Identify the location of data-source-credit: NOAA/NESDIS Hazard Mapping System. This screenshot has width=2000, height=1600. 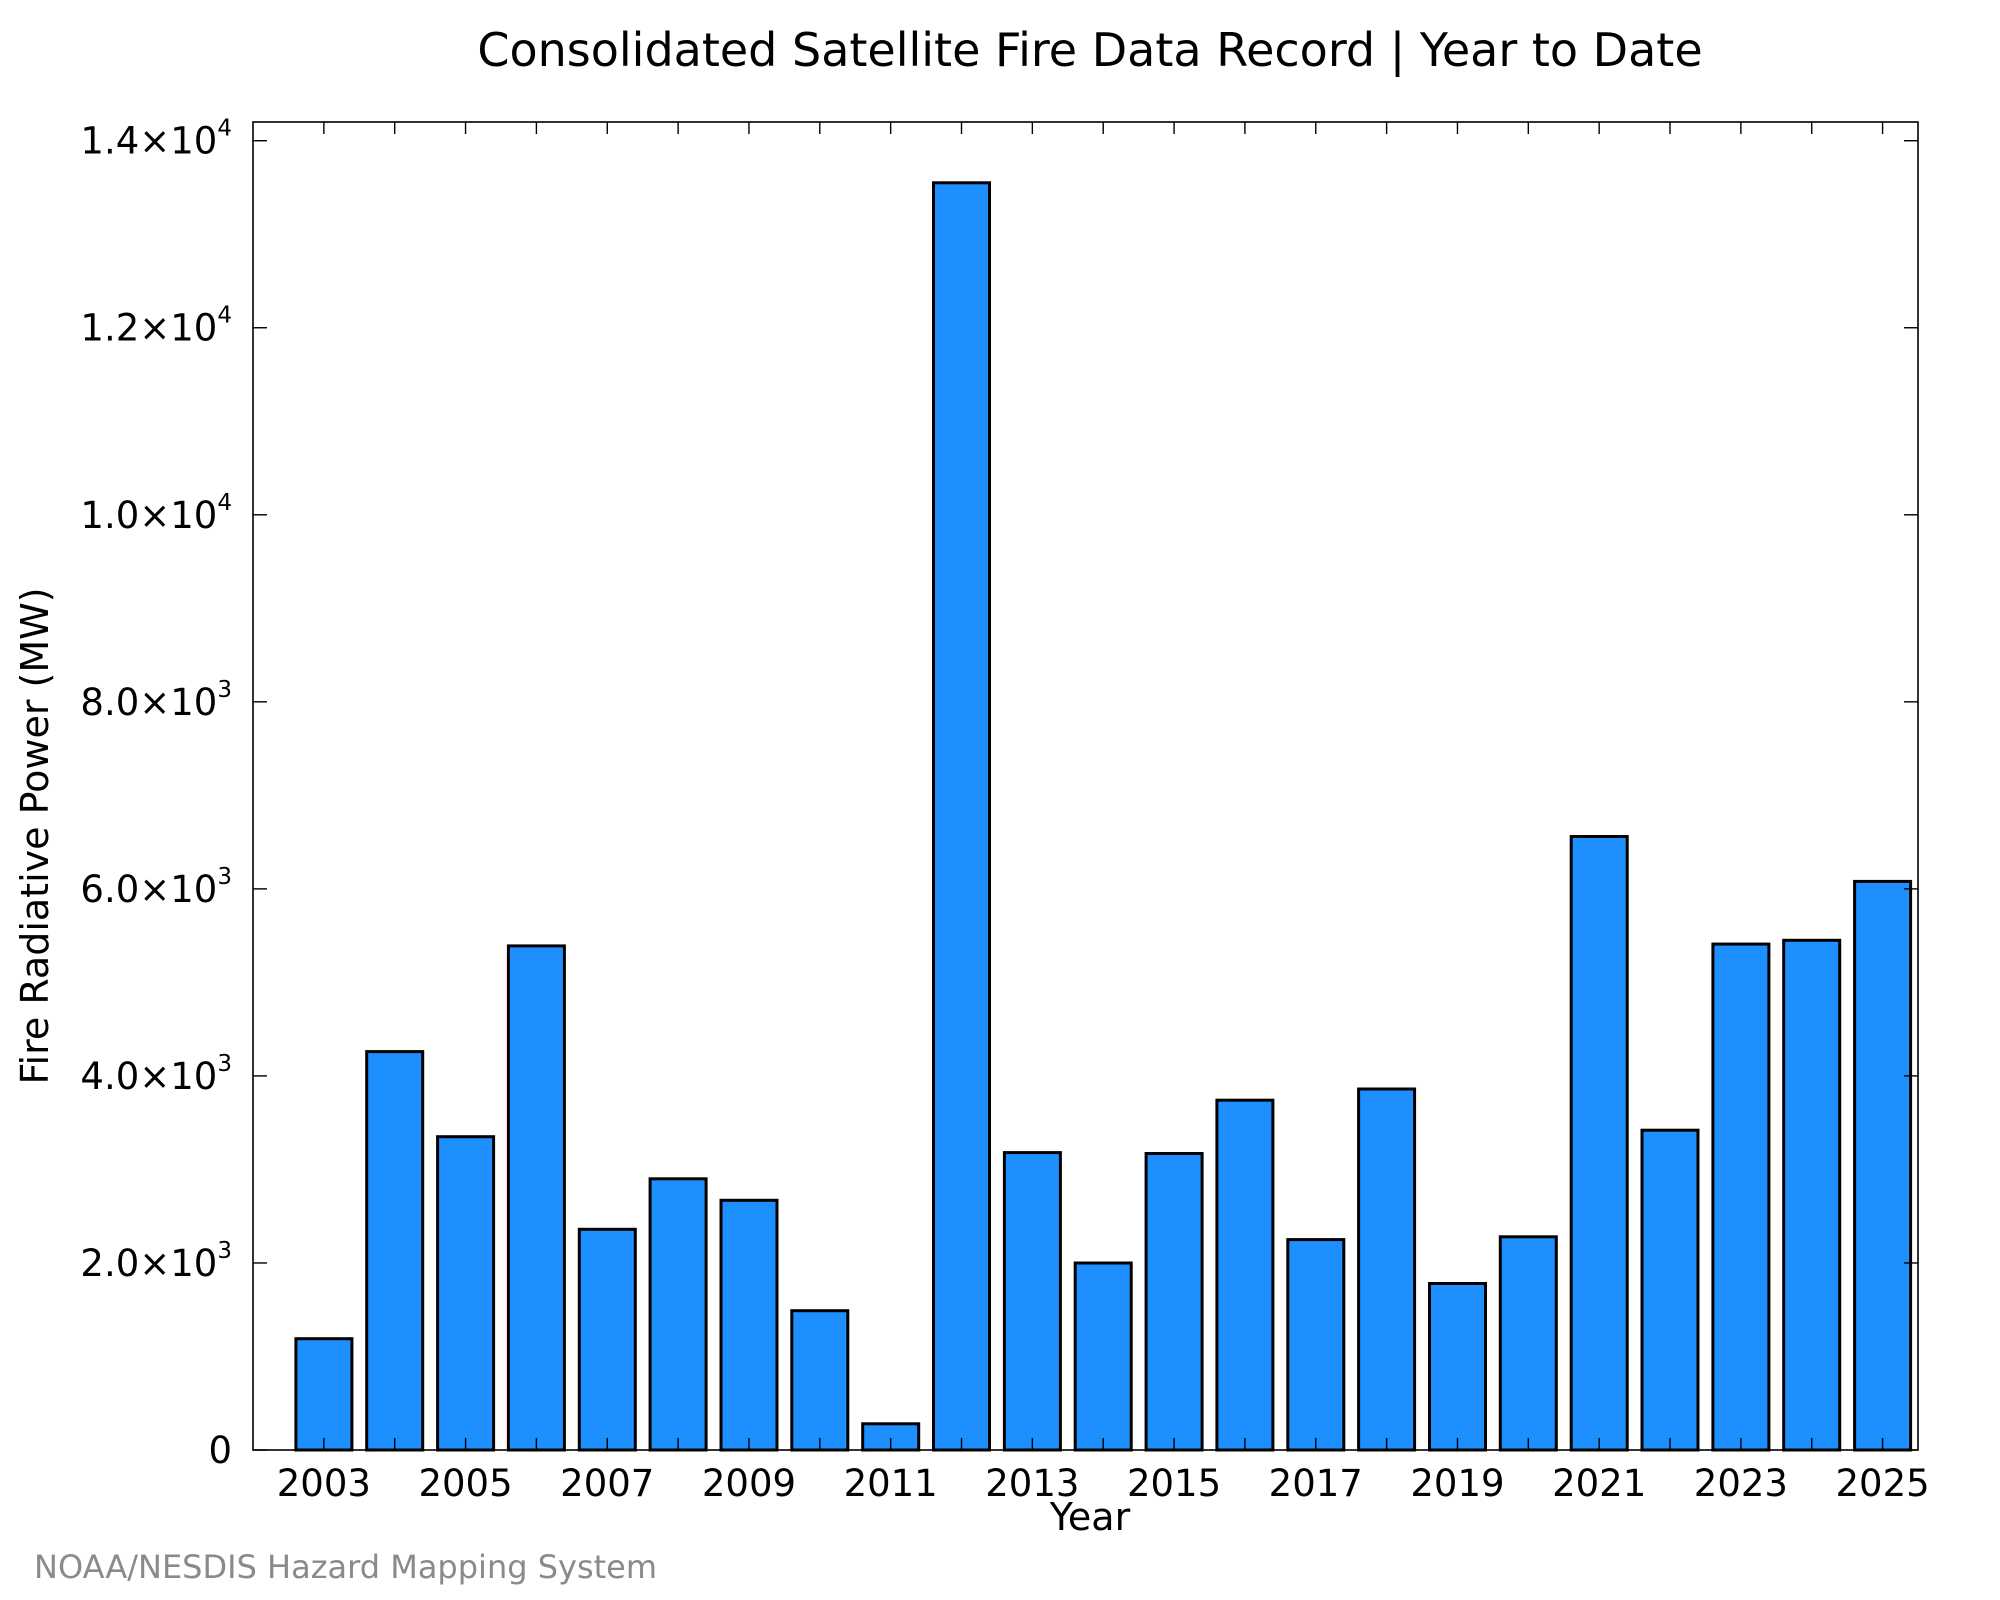
(345, 1567).